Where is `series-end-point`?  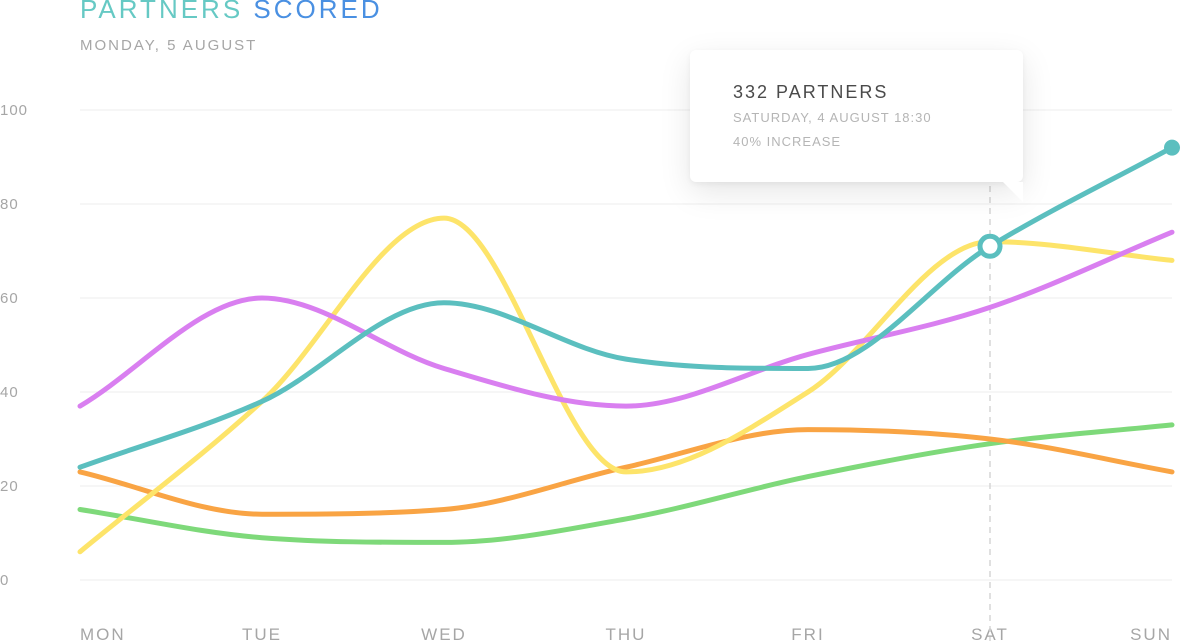 series-end-point is located at coordinates (1172, 147).